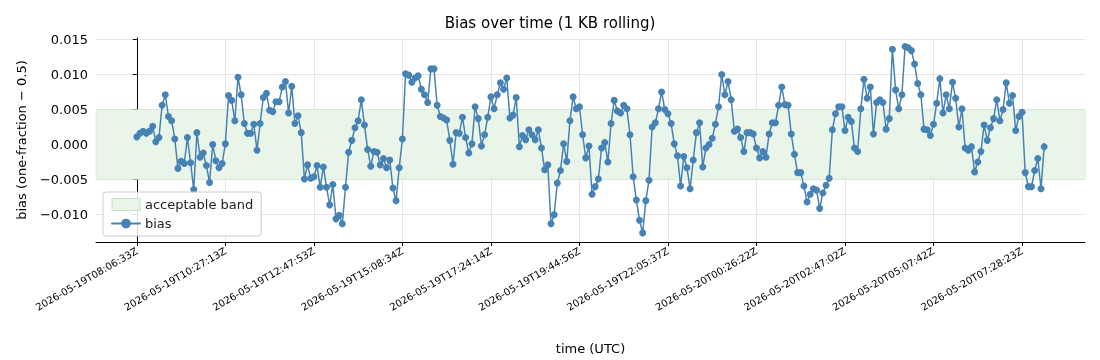 The height and width of the screenshot is (360, 1100). Describe the element at coordinates (69, 145) in the screenshot. I see `y-tick-label: 0.000` at that location.